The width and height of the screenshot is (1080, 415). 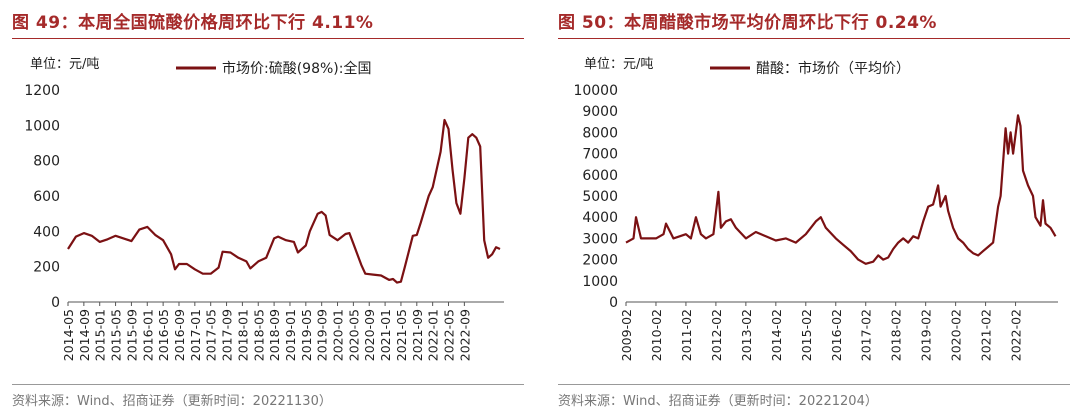 I want to click on x-tick-label: 2009-02, so click(x=626, y=335).